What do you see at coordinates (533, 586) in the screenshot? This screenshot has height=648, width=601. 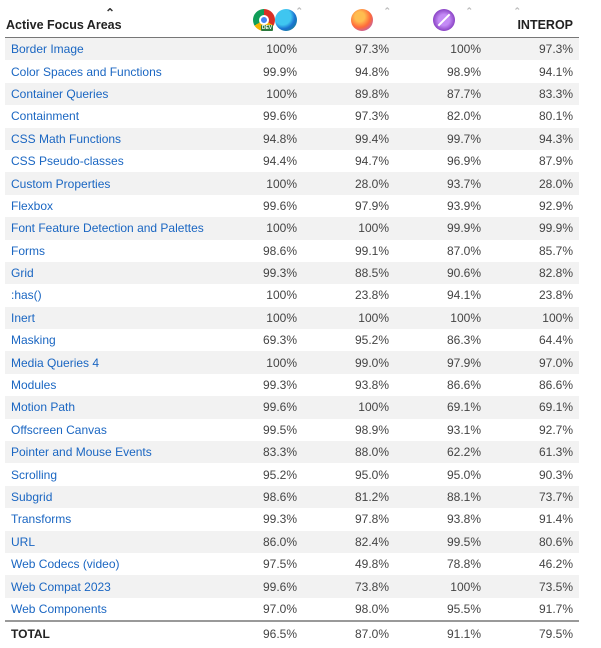 I see `interop-score: 73.5%` at bounding box center [533, 586].